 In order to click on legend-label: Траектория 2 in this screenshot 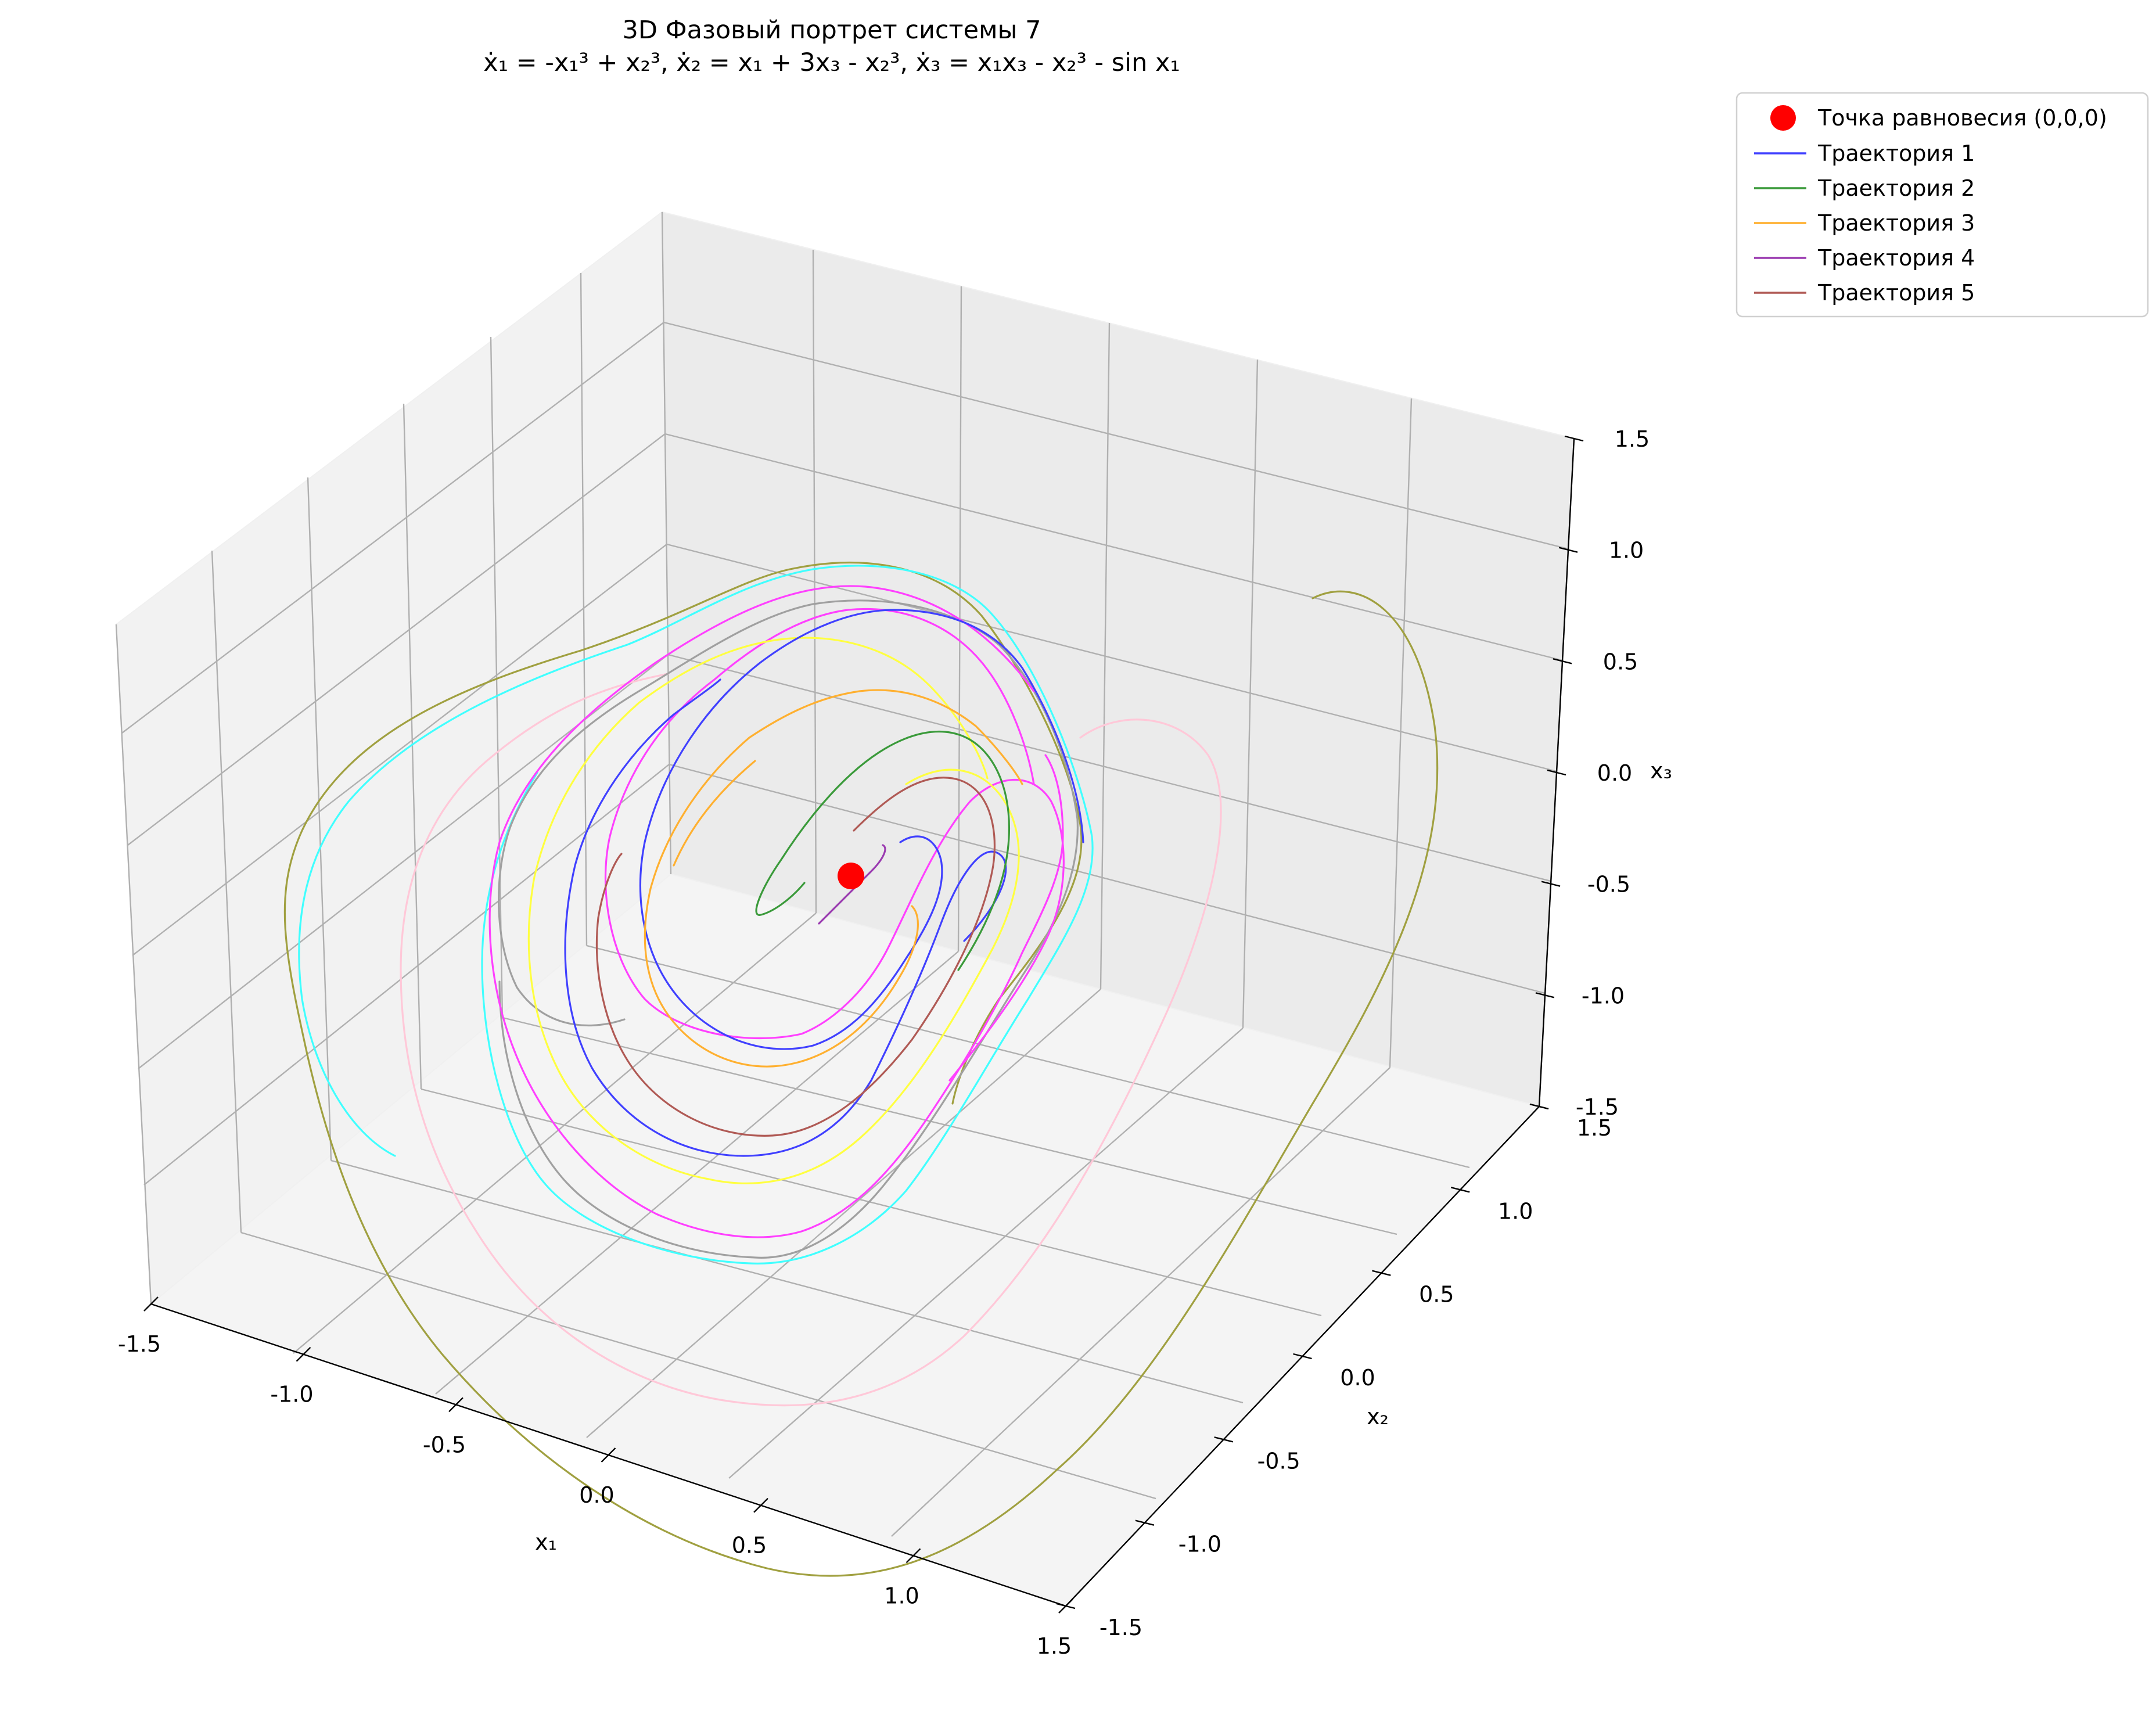, I will do `click(1896, 188)`.